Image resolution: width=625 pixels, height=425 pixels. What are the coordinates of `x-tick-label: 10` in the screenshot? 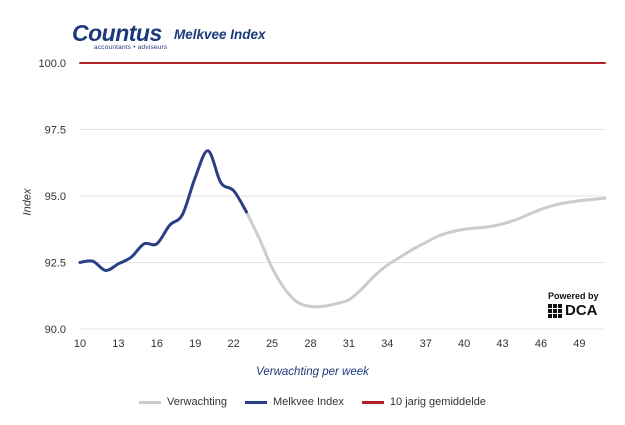 It's located at (80, 344).